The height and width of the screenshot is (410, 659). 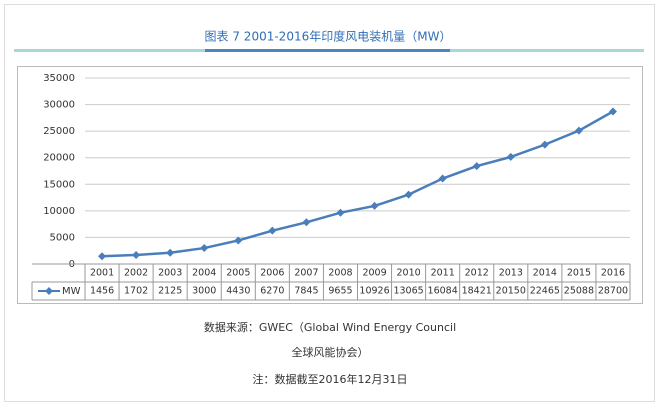 I want to click on x-tick-label: 2013, so click(x=511, y=273).